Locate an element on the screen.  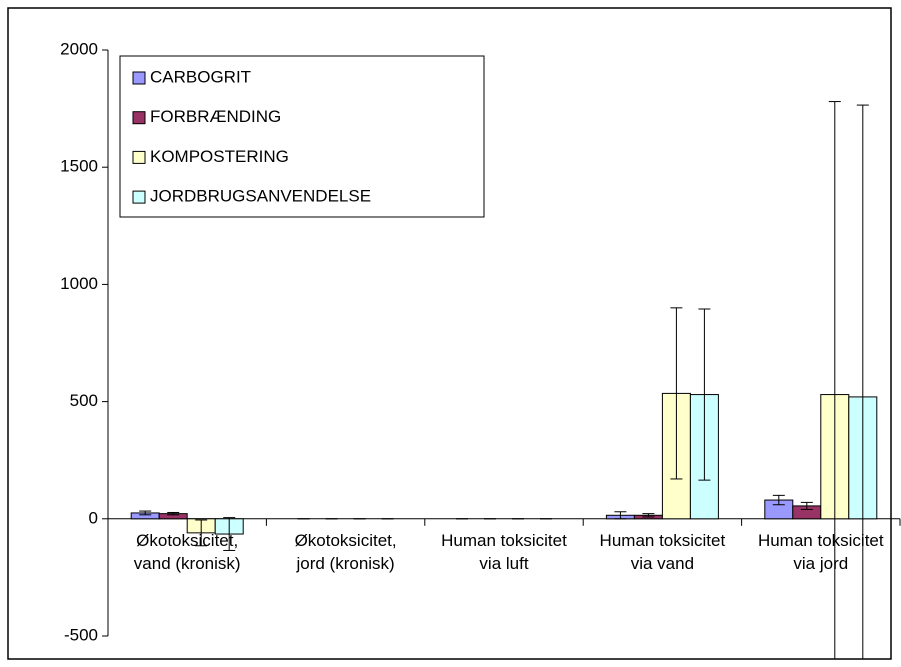
x-tick-label: Økotoksicitet, vand (kronisk) is located at coordinates (187, 551).